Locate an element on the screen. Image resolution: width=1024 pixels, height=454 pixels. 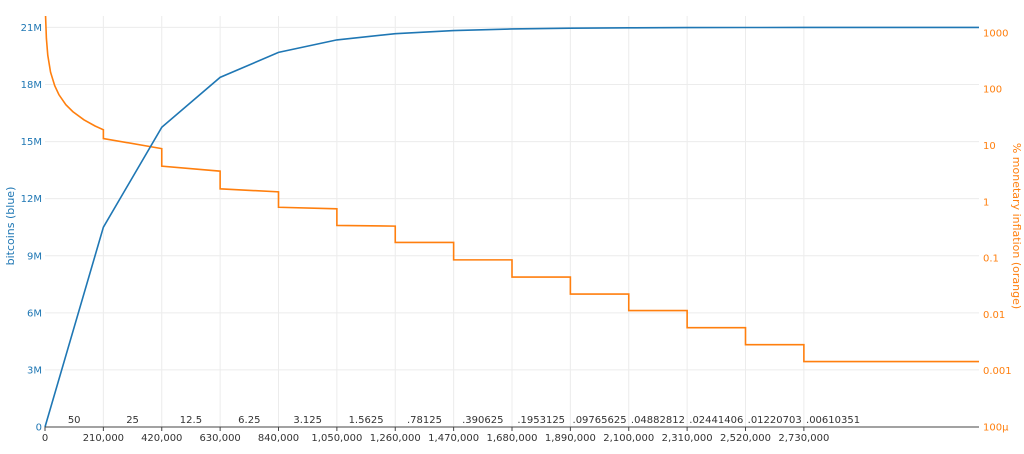
left-tick-label: 6M is located at coordinates (34, 313).